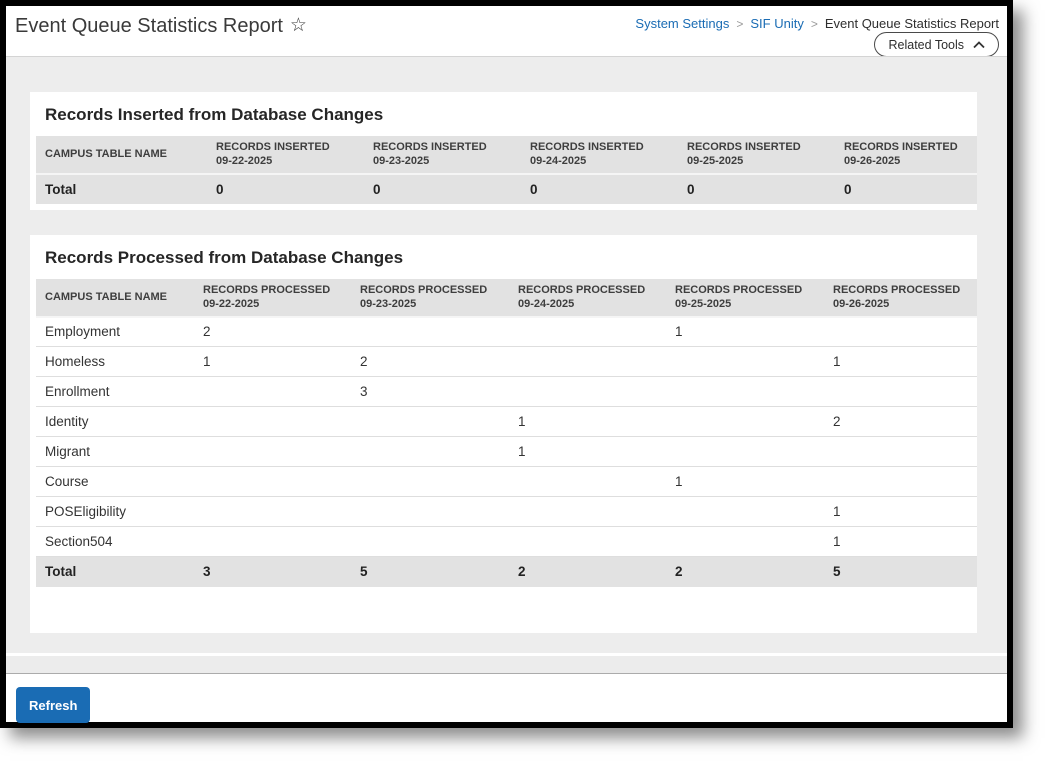 Image resolution: width=1045 pixels, height=768 pixels. What do you see at coordinates (430, 298) in the screenshot?
I see `column-header: RECORDS PROCESSED 09-23-2025` at bounding box center [430, 298].